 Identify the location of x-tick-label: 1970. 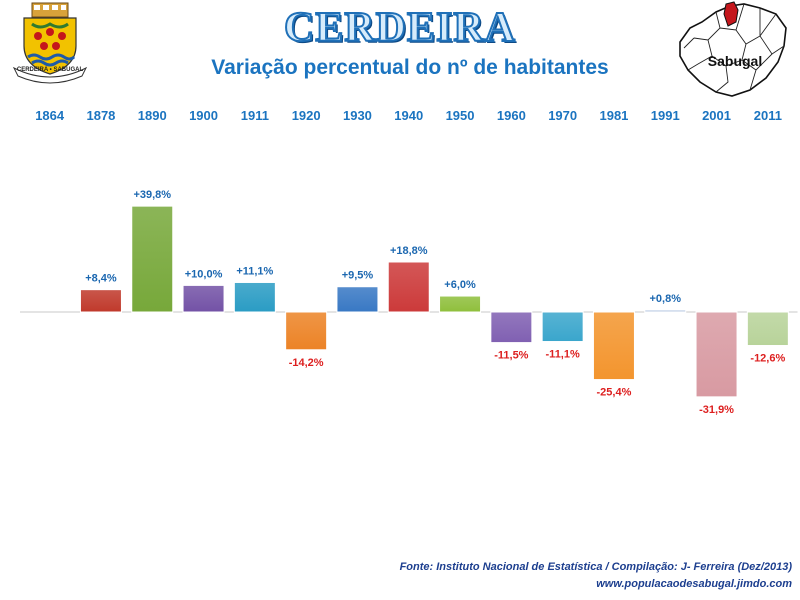
(562, 115).